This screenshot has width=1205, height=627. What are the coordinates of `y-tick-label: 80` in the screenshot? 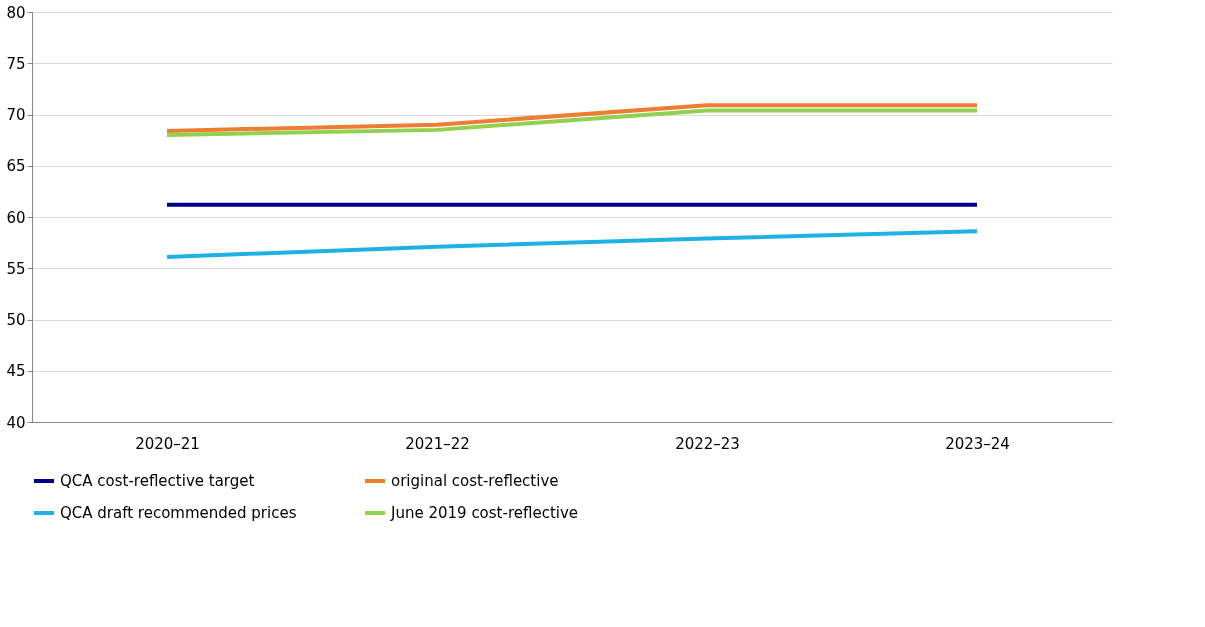 It's located at (16, 12).